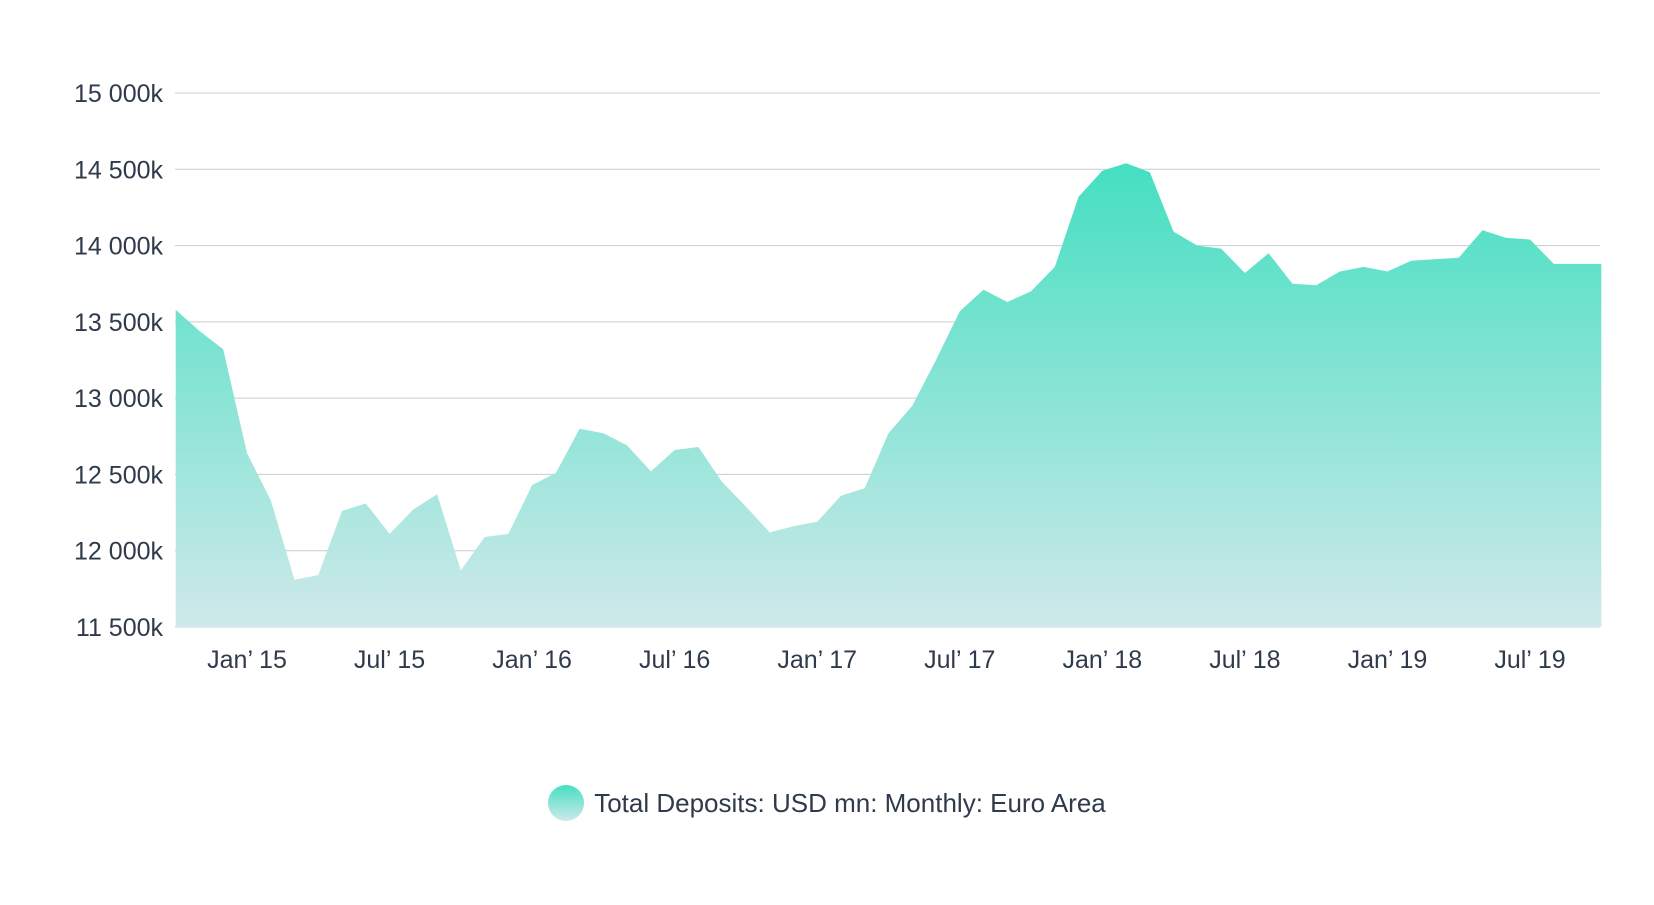 The width and height of the screenshot is (1654, 905). I want to click on y-tick-label: 14 500k, so click(118, 170).